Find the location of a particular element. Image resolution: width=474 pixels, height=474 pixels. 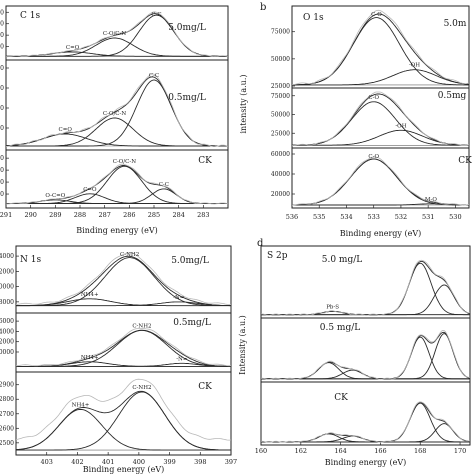

x-tick-label: 536 is located at coordinates (292, 217).